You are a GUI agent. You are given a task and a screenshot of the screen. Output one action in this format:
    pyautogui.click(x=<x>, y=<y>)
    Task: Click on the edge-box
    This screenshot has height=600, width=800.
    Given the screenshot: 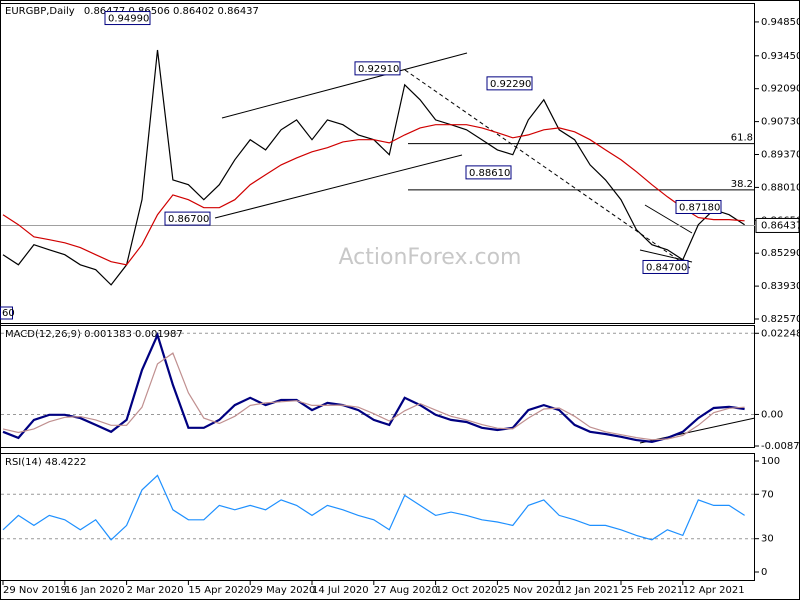 What is the action you would take?
    pyautogui.click(x=6, y=313)
    